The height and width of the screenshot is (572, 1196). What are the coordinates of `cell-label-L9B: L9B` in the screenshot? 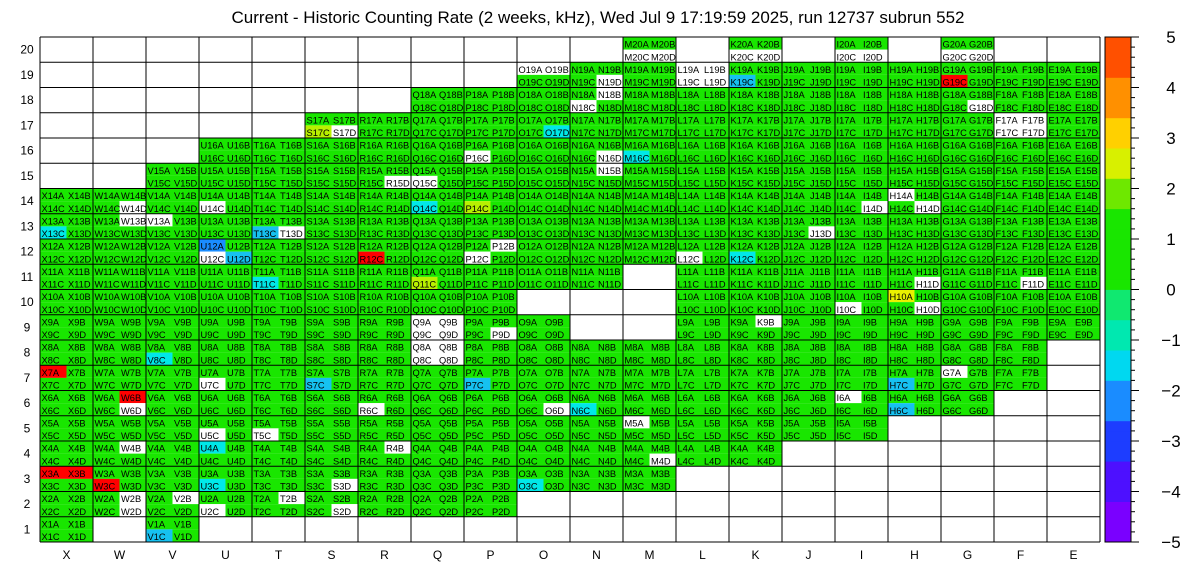 It's located at (712, 322).